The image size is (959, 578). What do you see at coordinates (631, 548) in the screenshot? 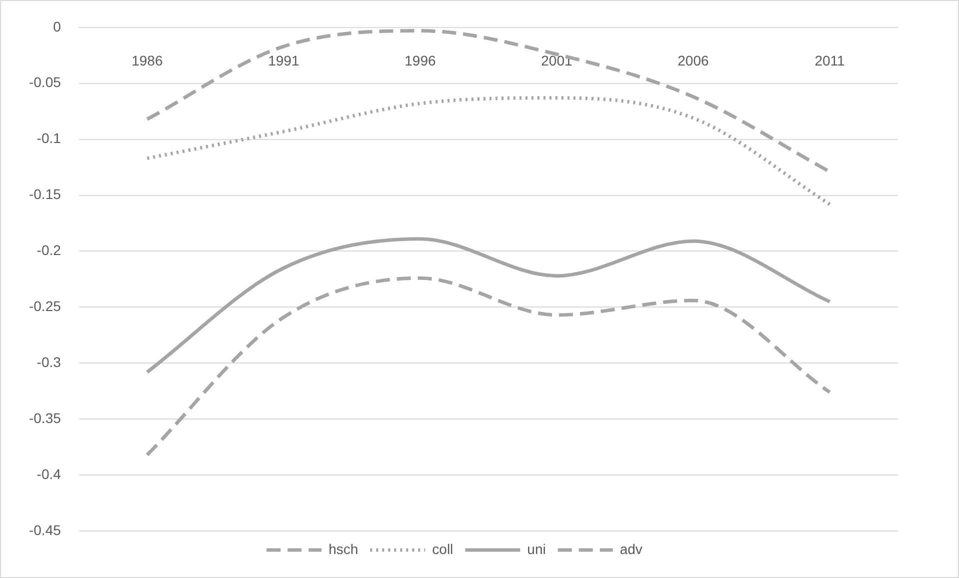
I see `legend-label: adv` at bounding box center [631, 548].